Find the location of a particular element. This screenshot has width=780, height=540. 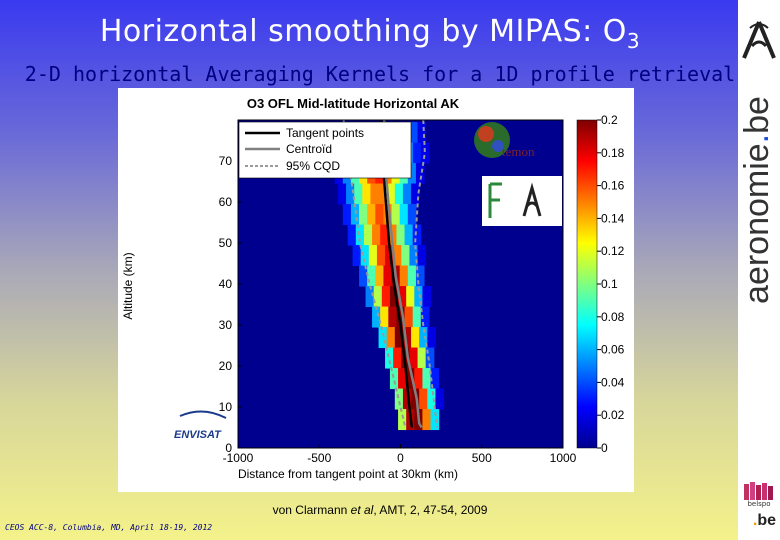

x-axis-label: Distance from tangent point at 30km (km) is located at coordinates (348, 474).